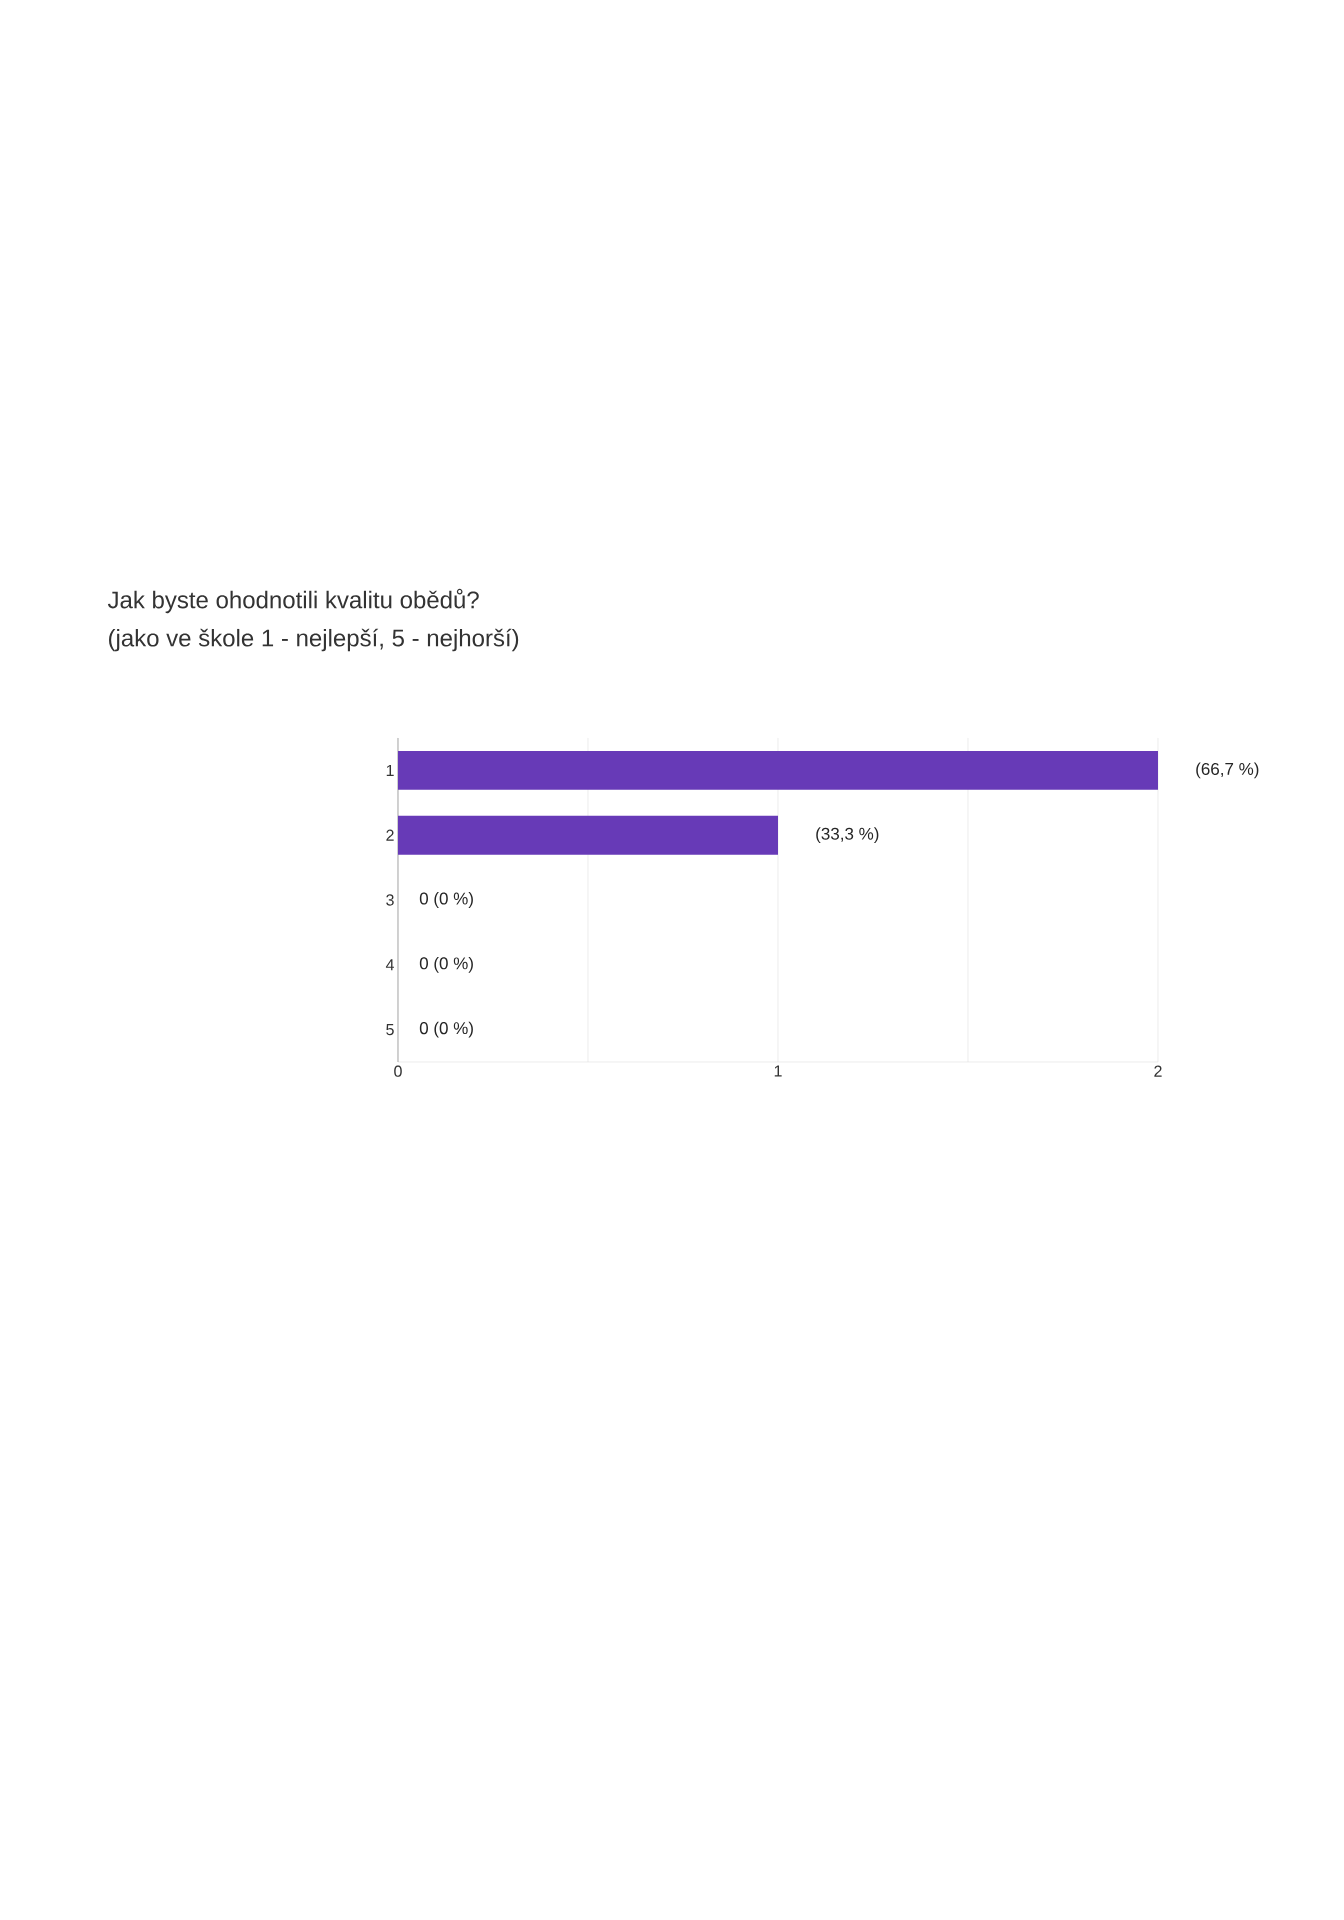 The width and height of the screenshot is (1344, 1920). Describe the element at coordinates (293, 601) in the screenshot. I see `chart-title: Jak byste ohodnotili kvalitu obědů?` at that location.